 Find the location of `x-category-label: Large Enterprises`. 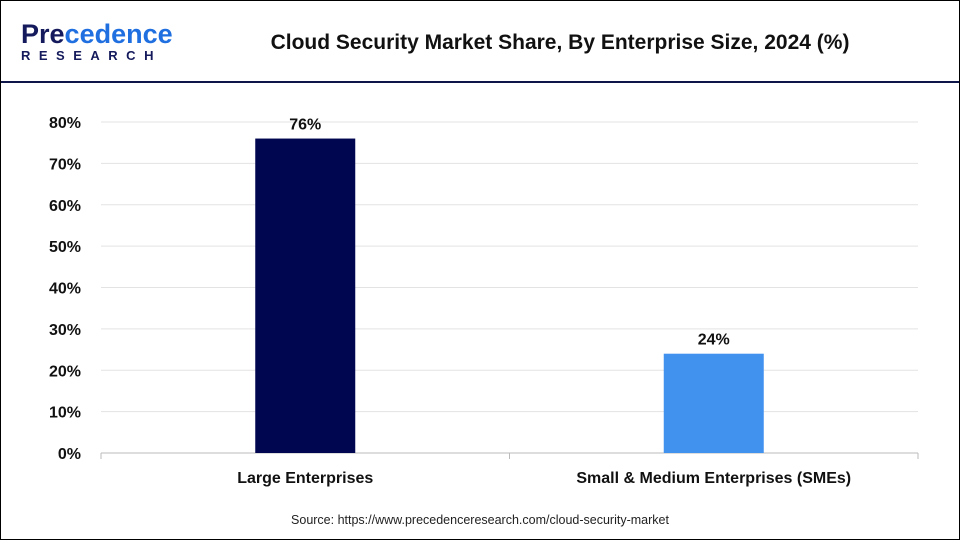

x-category-label: Large Enterprises is located at coordinates (305, 478).